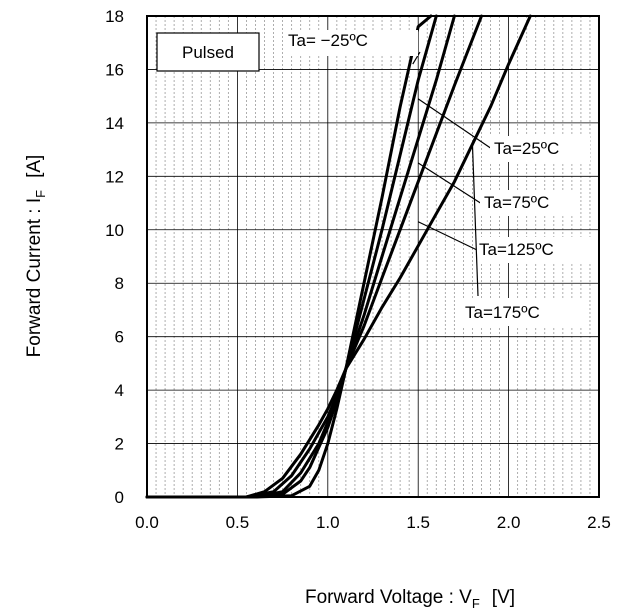  I want to click on x-axis-title-unit: [V], so click(503, 597).